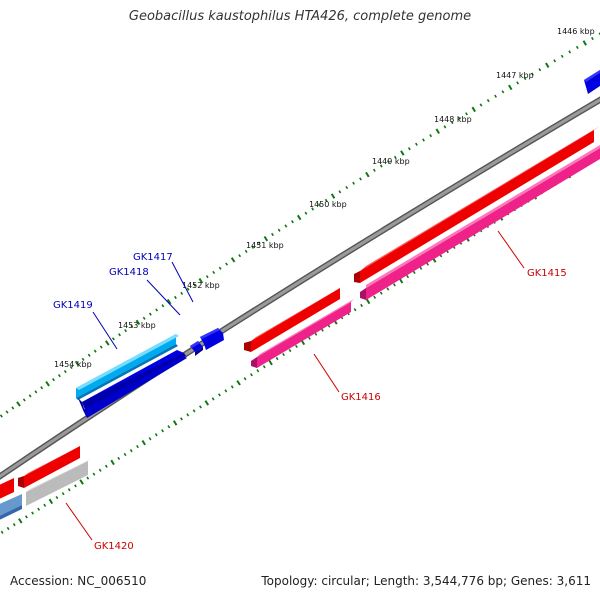 The image size is (600, 600). What do you see at coordinates (11, 500) in the screenshot?
I see `gene-feature-partial-left` at bounding box center [11, 500].